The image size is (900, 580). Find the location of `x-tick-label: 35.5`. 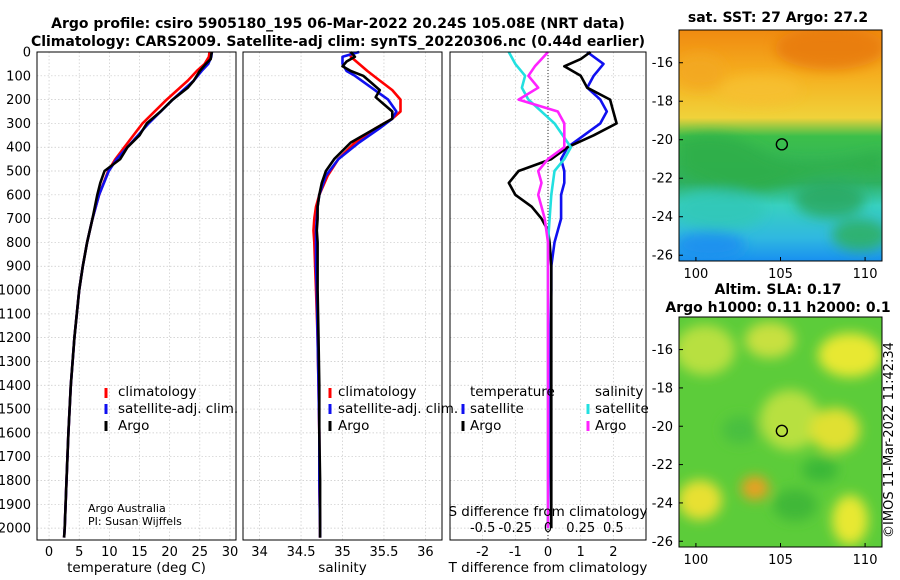

x-tick-label: 35.5 is located at coordinates (383, 552).